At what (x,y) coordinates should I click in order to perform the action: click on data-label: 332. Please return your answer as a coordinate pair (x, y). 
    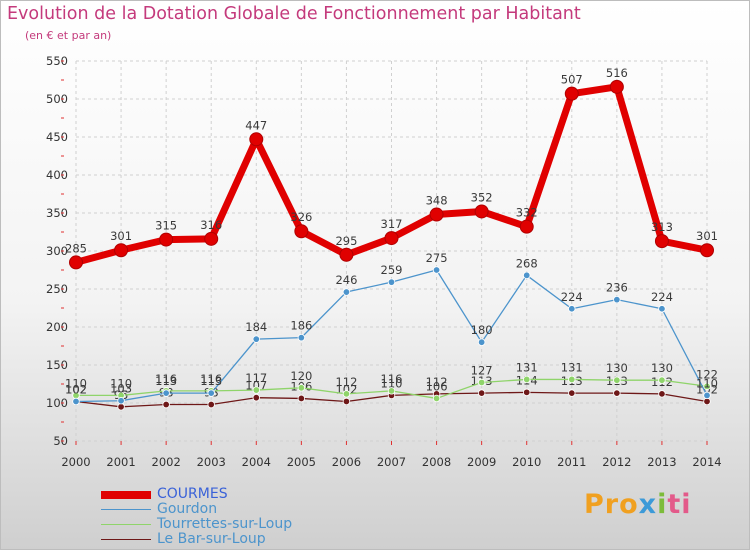
    Looking at the image, I should click on (527, 213).